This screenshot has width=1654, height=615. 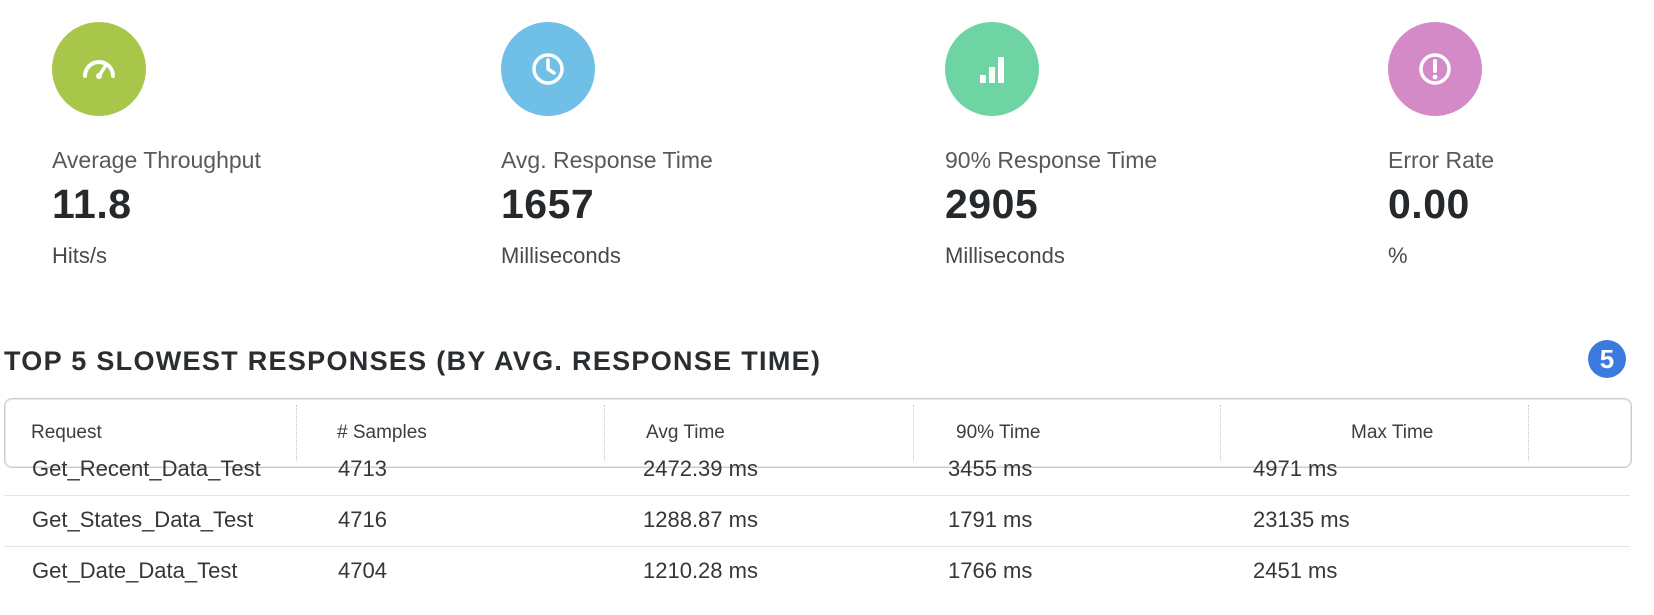 I want to click on column-header-request: Request, so click(x=66, y=432).